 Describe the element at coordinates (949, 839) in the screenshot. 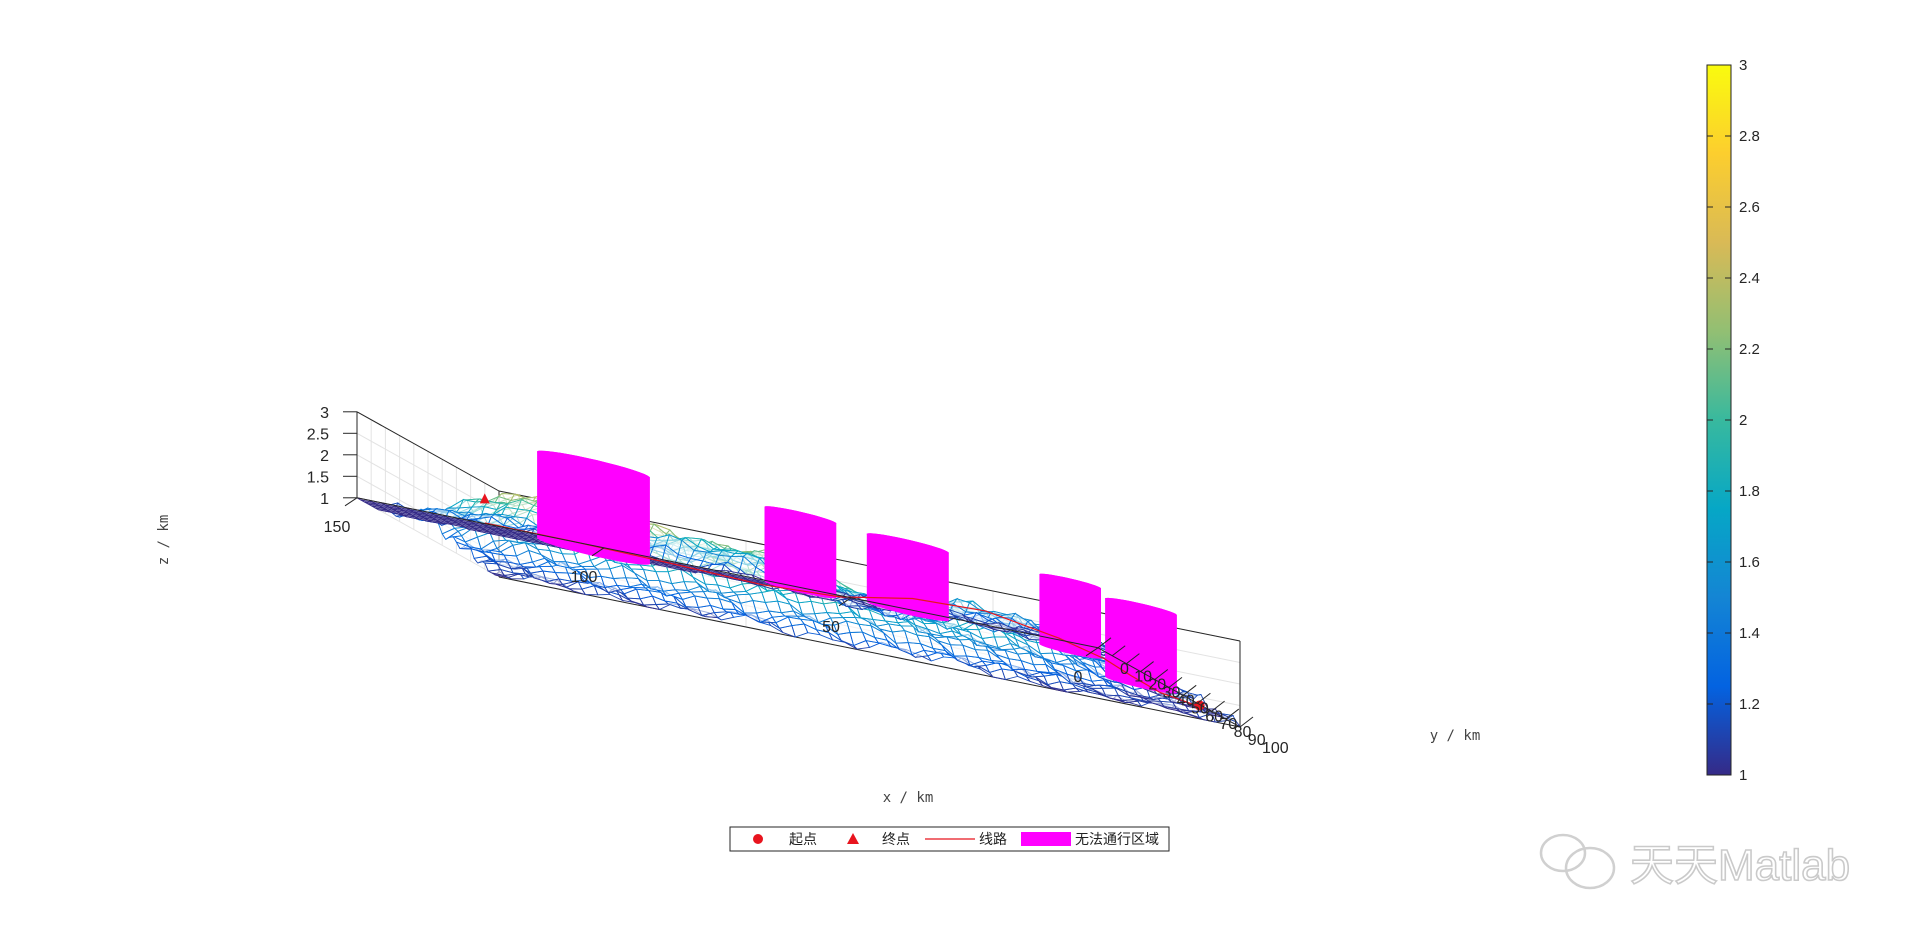

I see `legend: 起点 终点 线路 无法通行区域` at that location.